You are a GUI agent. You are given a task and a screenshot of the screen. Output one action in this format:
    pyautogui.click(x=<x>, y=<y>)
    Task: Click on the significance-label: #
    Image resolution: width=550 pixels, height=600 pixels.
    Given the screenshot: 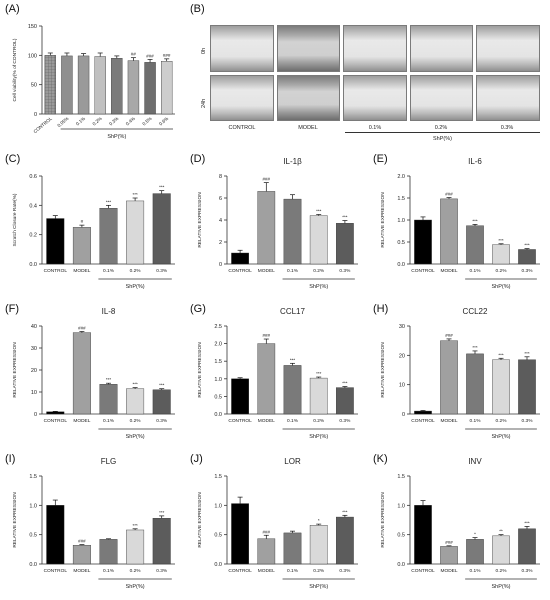 What is the action you would take?
    pyautogui.click(x=82, y=221)
    